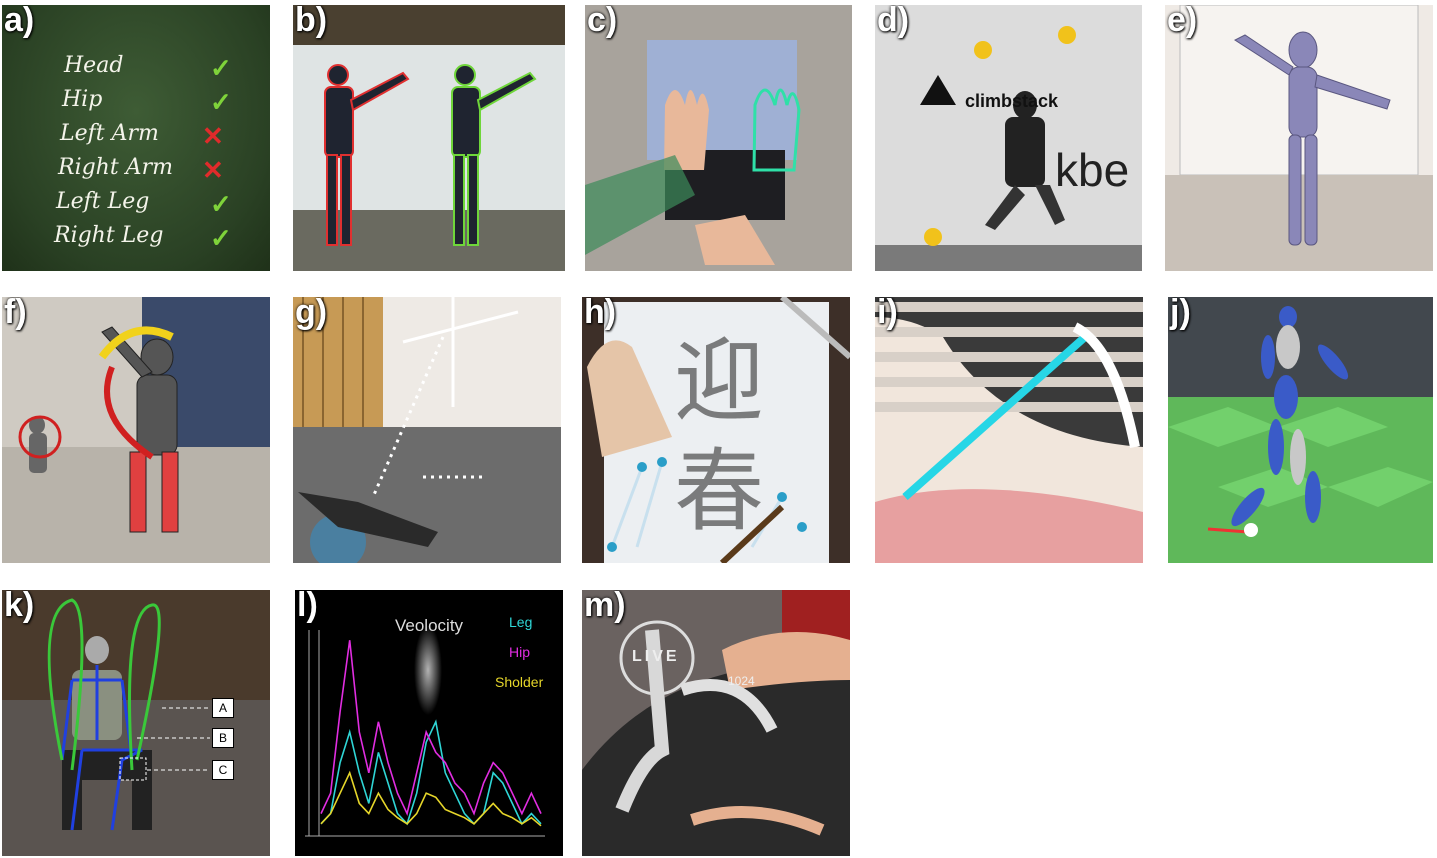  Describe the element at coordinates (600, 314) in the screenshot. I see `panel-label-h: h)` at that location.